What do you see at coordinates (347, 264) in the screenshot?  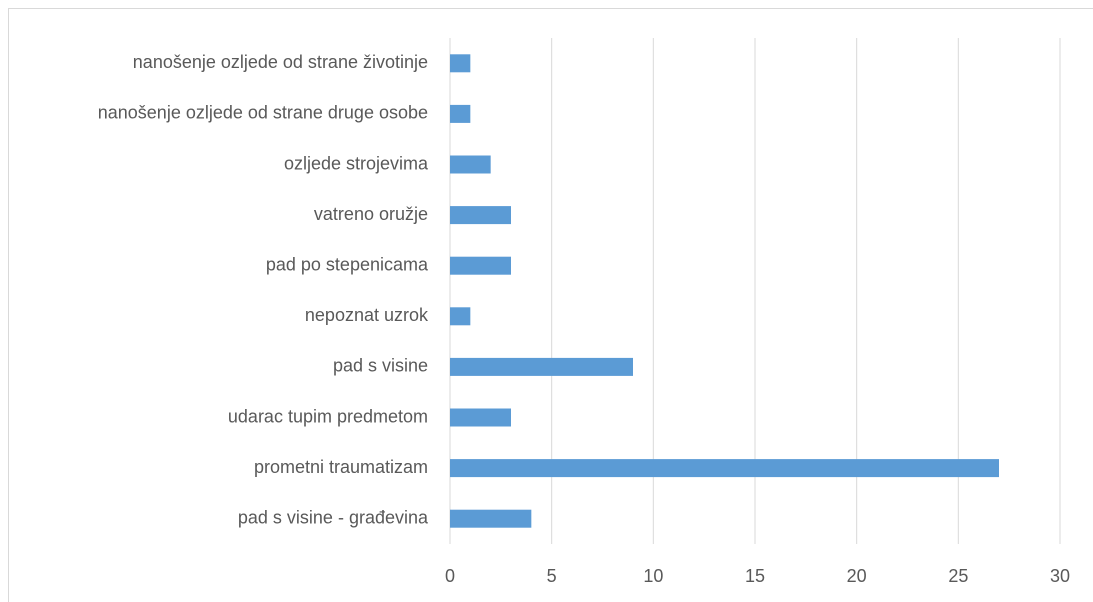 I see `y-tick-label: pad po stepenicama` at bounding box center [347, 264].